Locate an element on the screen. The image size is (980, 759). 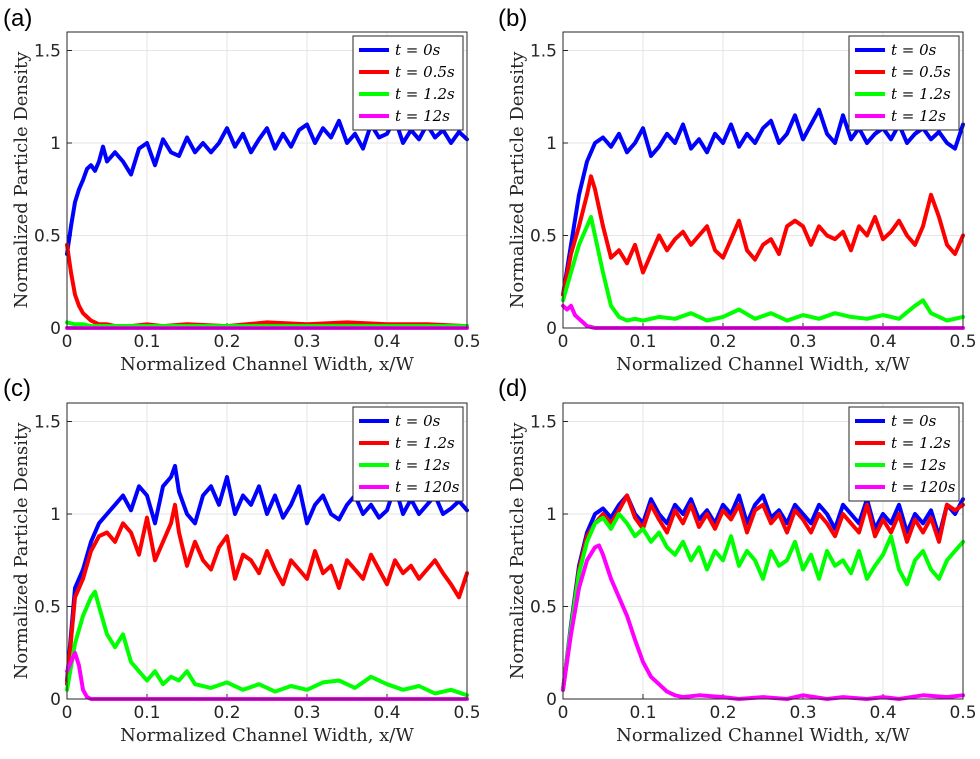
panel-label: (b) is located at coordinates (512, 18).